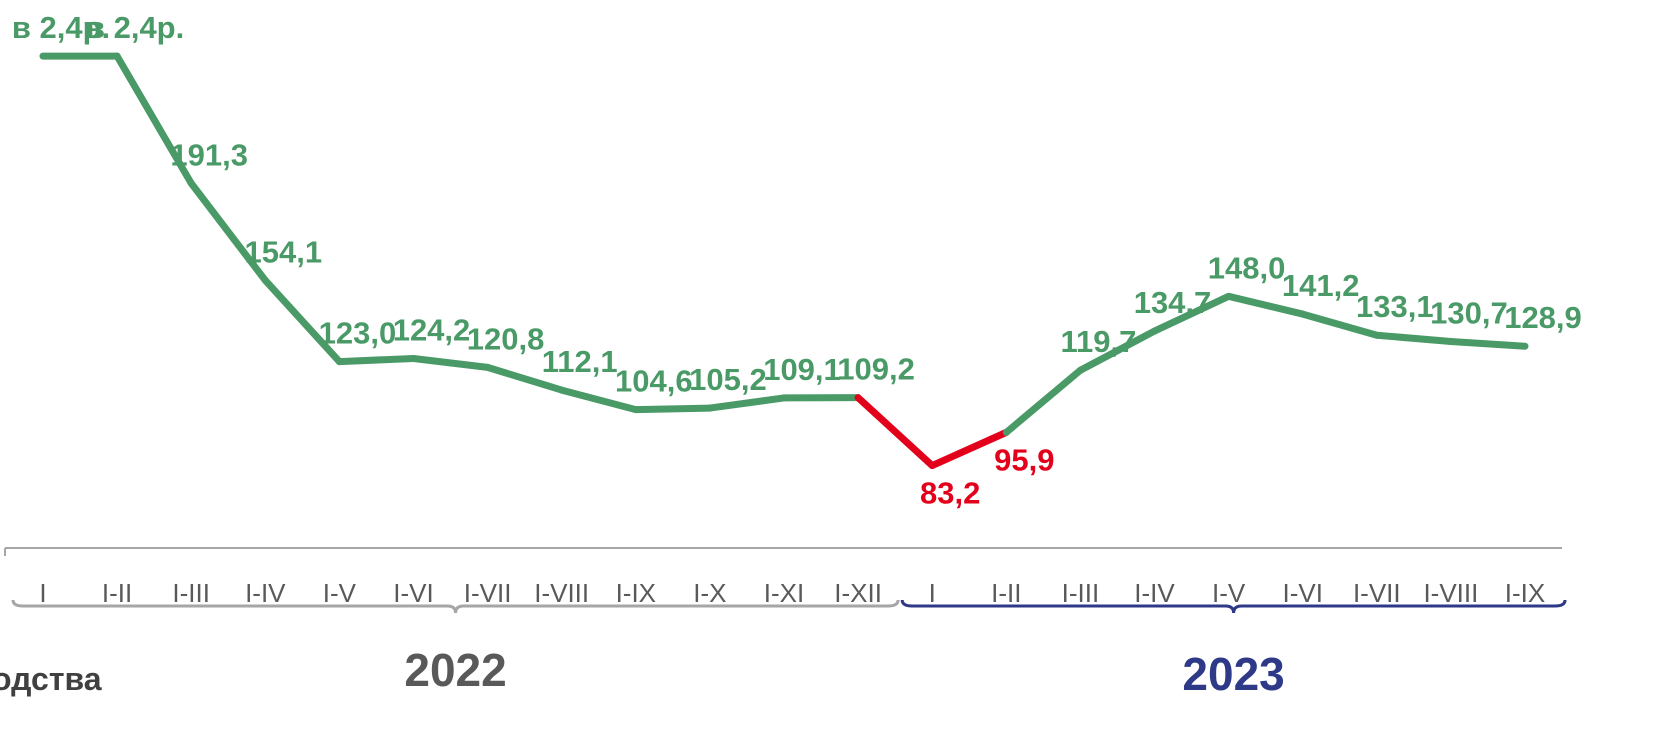 This screenshot has height=745, width=1672. What do you see at coordinates (1247, 267) in the screenshot?
I see `data-label: 148,0` at bounding box center [1247, 267].